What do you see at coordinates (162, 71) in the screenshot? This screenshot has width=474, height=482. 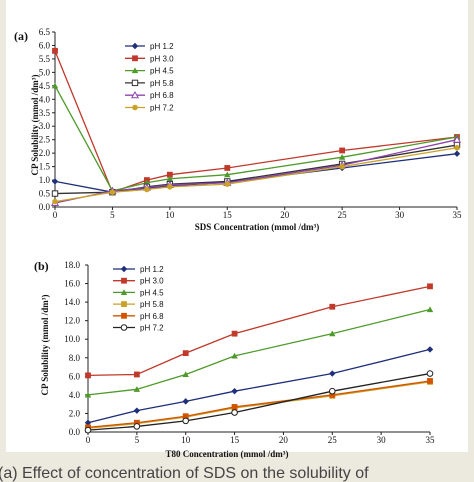 I see `legend-label: pH 4.5` at bounding box center [162, 71].